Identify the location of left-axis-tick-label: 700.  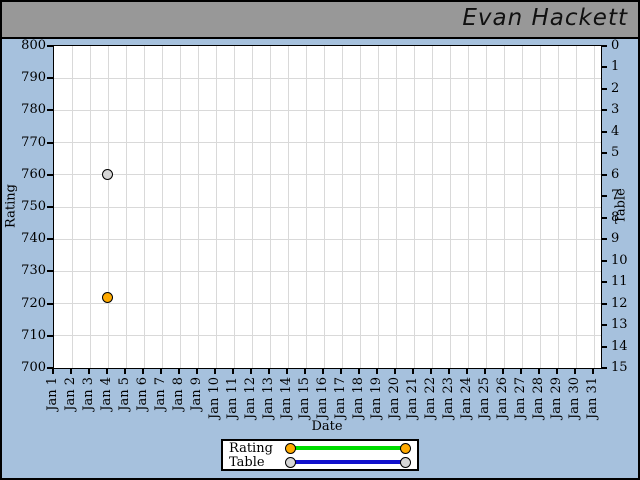
(33, 367).